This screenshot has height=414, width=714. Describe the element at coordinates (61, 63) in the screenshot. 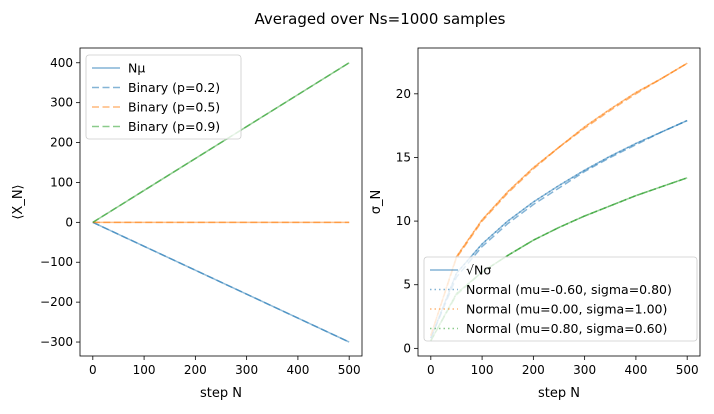

I see `left-ytick-label-7: 400` at that location.